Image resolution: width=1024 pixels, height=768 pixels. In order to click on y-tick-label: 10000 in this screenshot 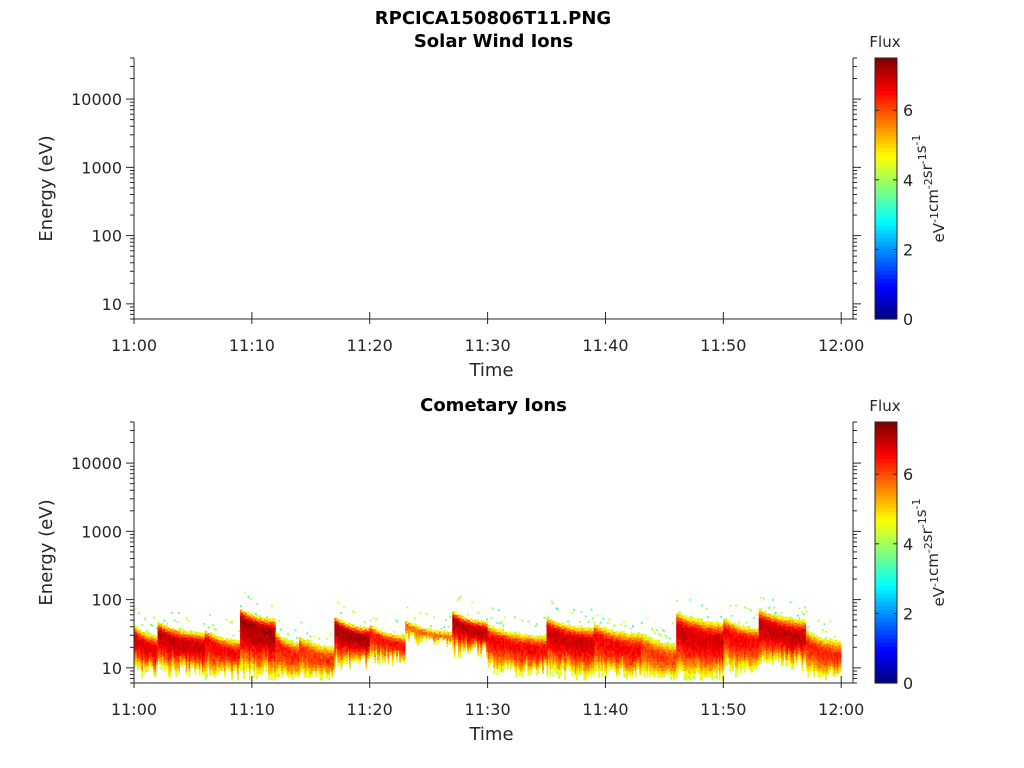, I will do `click(96, 99)`.